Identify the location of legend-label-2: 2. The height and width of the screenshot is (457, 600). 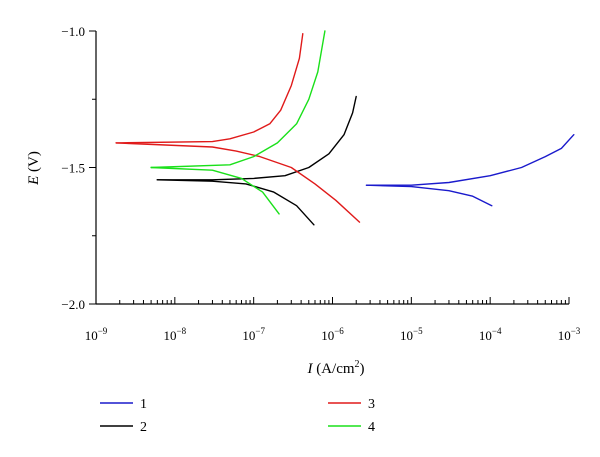
(143, 427).